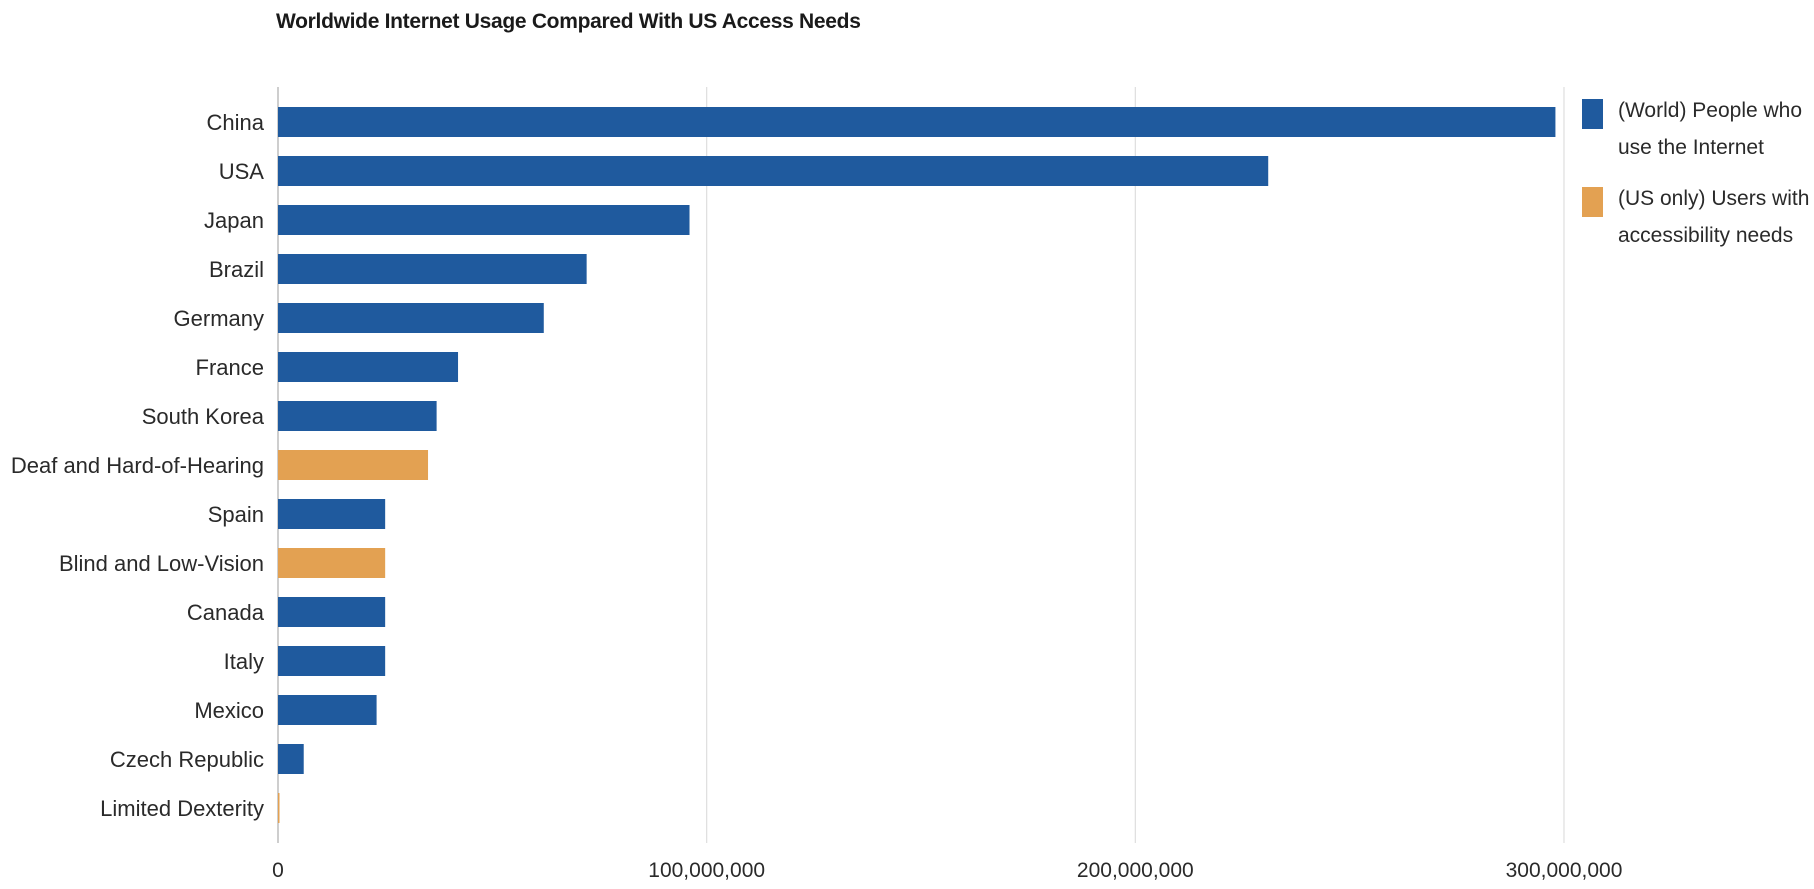  What do you see at coordinates (1710, 129) in the screenshot?
I see `legend-label-world: (World) People who use the Internet` at bounding box center [1710, 129].